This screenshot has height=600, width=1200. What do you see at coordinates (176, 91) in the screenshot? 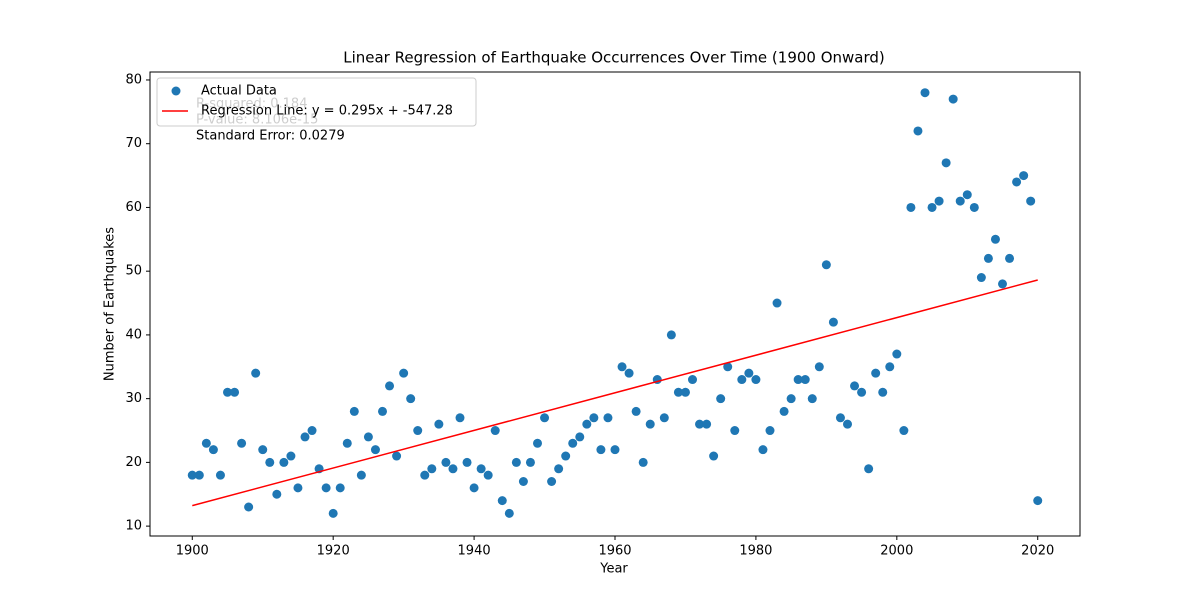
I see `legend-marker` at bounding box center [176, 91].